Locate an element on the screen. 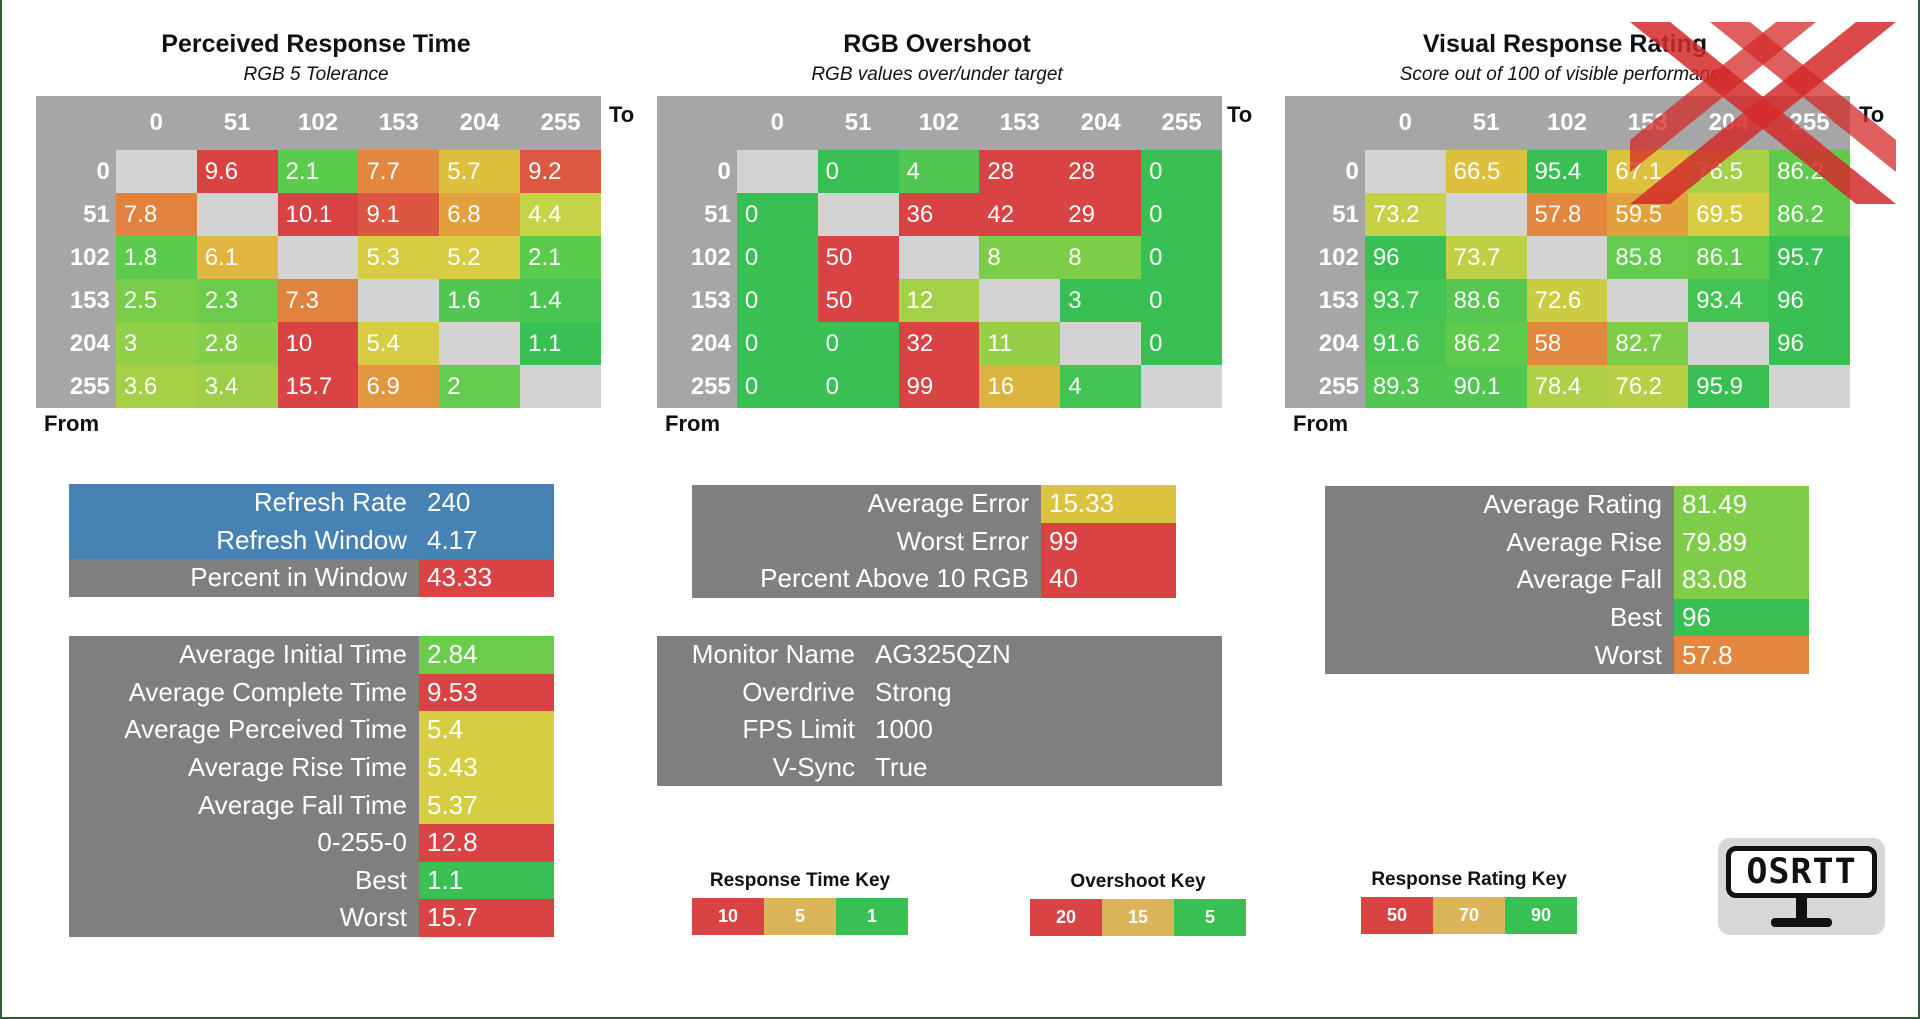  stat-label: Average Complete Time is located at coordinates (267, 691).